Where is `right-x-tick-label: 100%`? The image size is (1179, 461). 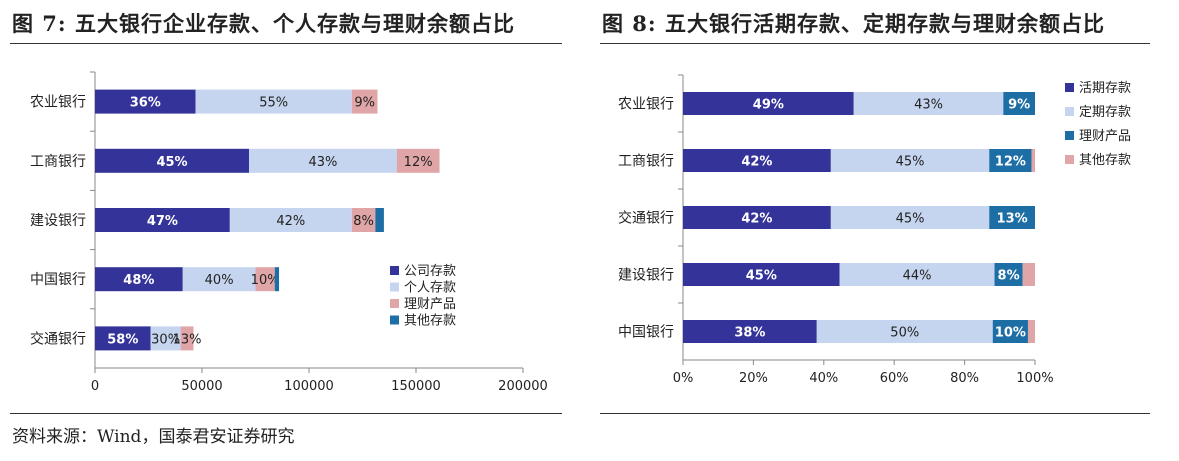
right-x-tick-label: 100% is located at coordinates (1034, 378).